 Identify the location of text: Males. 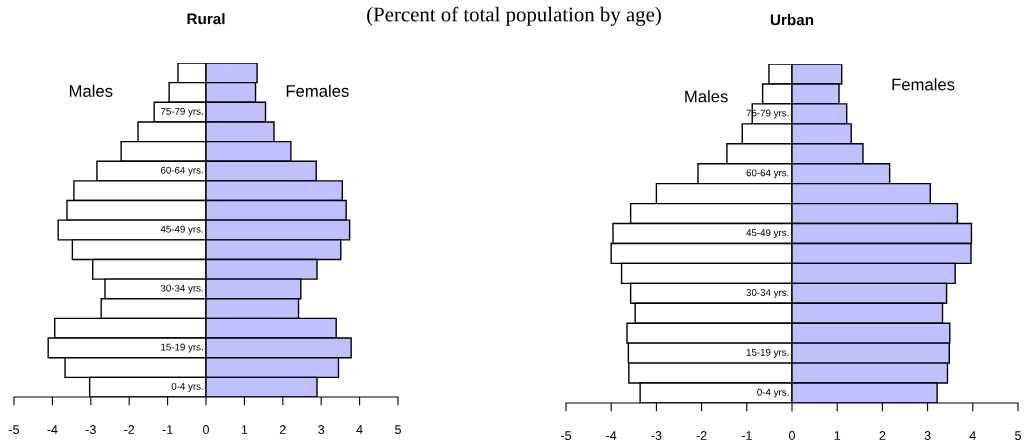
(91, 90).